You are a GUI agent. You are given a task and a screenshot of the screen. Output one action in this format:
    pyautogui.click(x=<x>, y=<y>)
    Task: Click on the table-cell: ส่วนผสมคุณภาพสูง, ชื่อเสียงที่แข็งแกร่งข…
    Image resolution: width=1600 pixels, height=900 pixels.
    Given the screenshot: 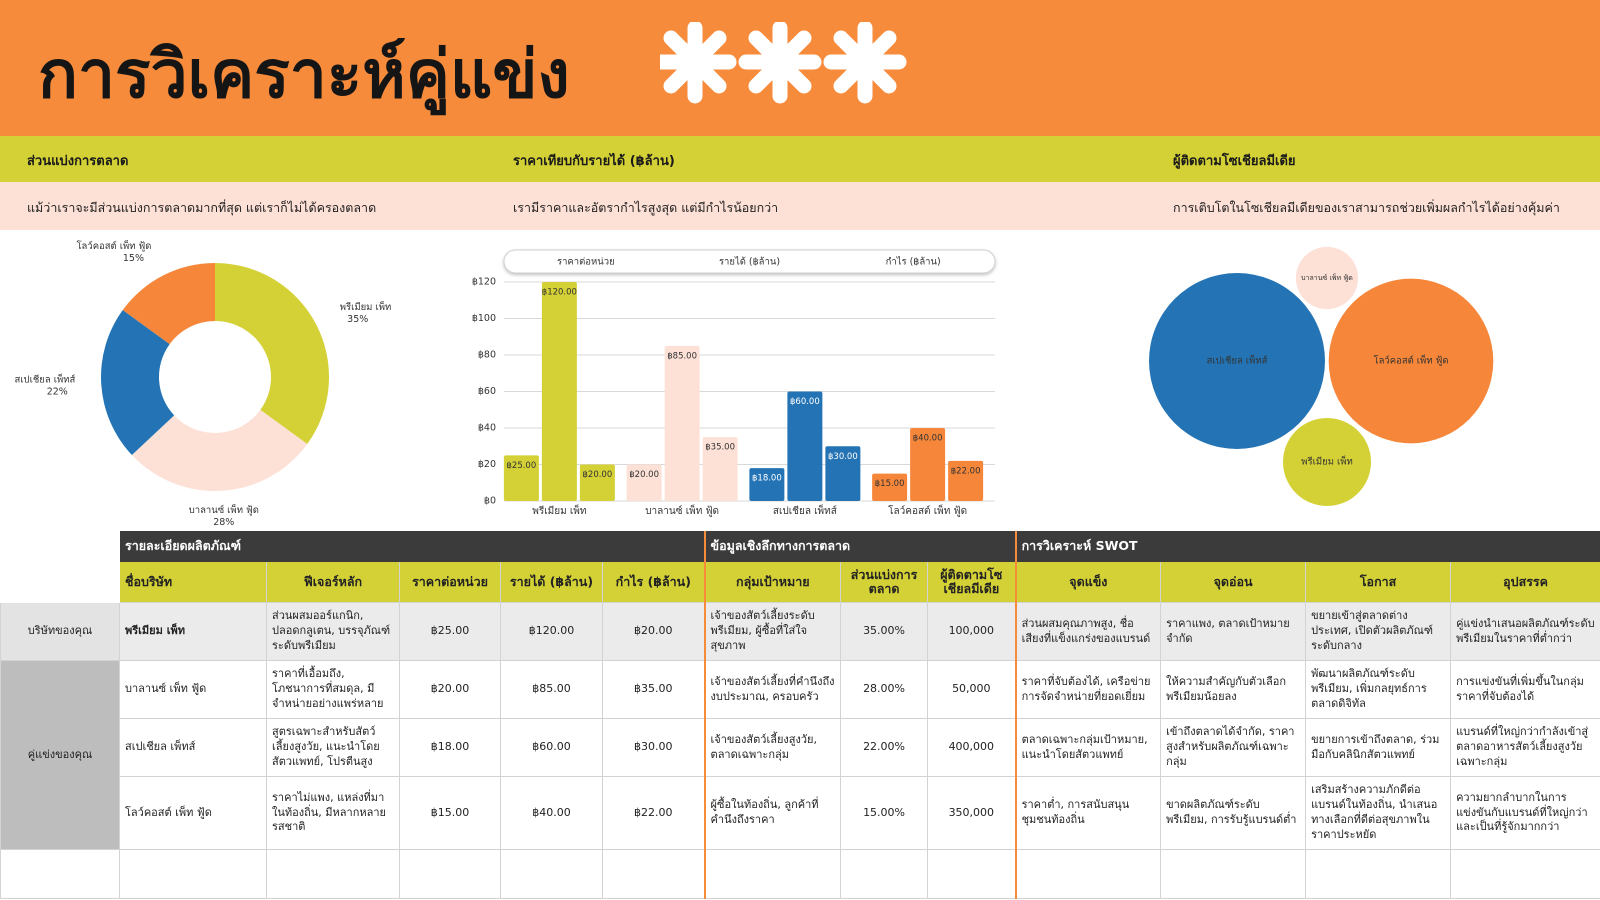 What is the action you would take?
    pyautogui.click(x=1088, y=631)
    